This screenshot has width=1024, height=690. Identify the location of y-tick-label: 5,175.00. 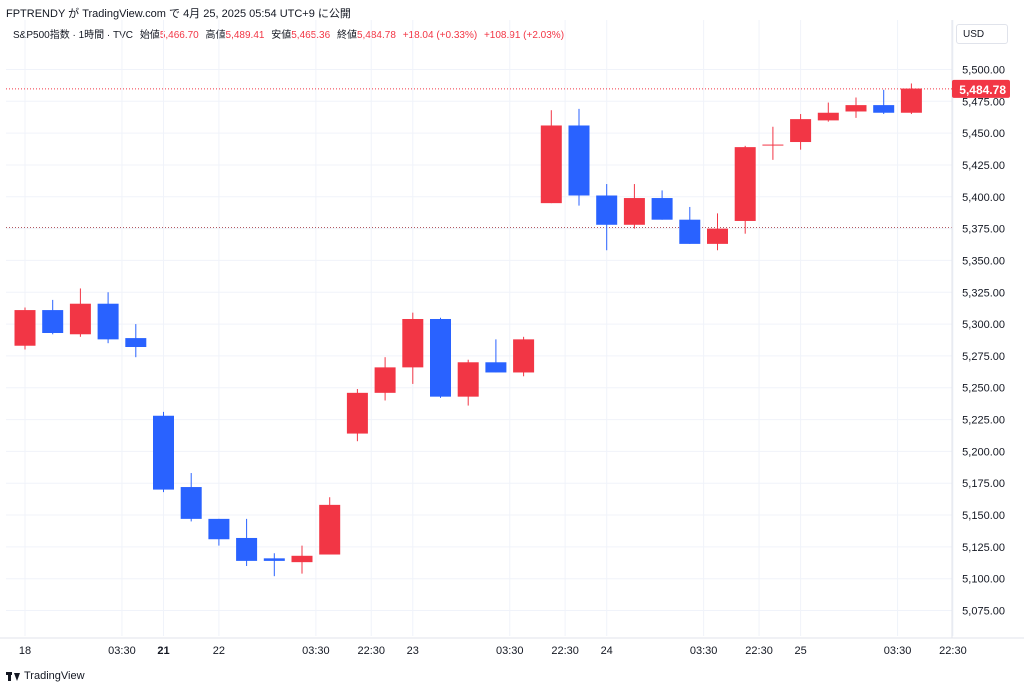
(983, 484).